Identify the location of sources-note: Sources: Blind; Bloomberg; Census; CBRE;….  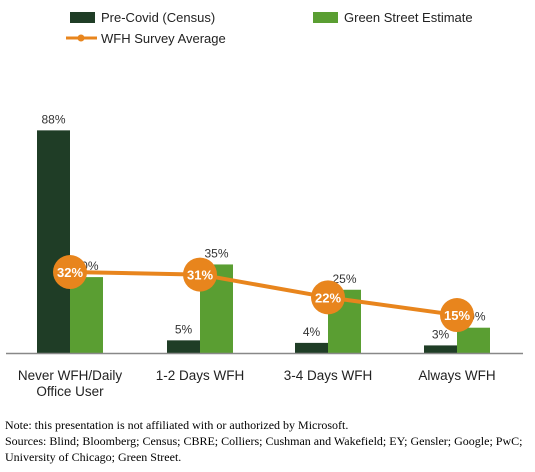
(264, 449).